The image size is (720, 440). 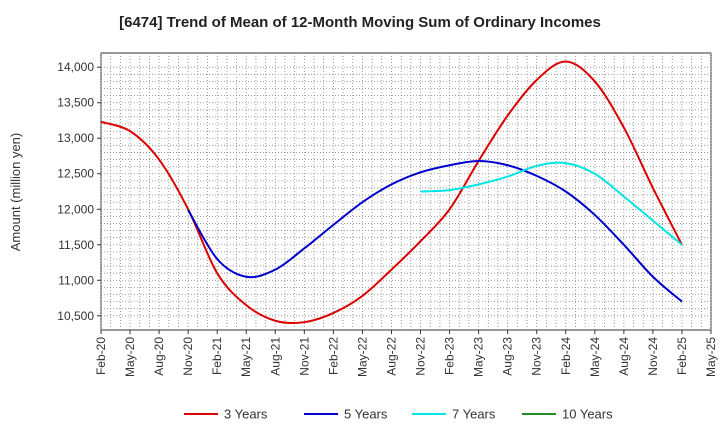 I want to click on x-tick-label: Feb-23, so click(x=450, y=356).